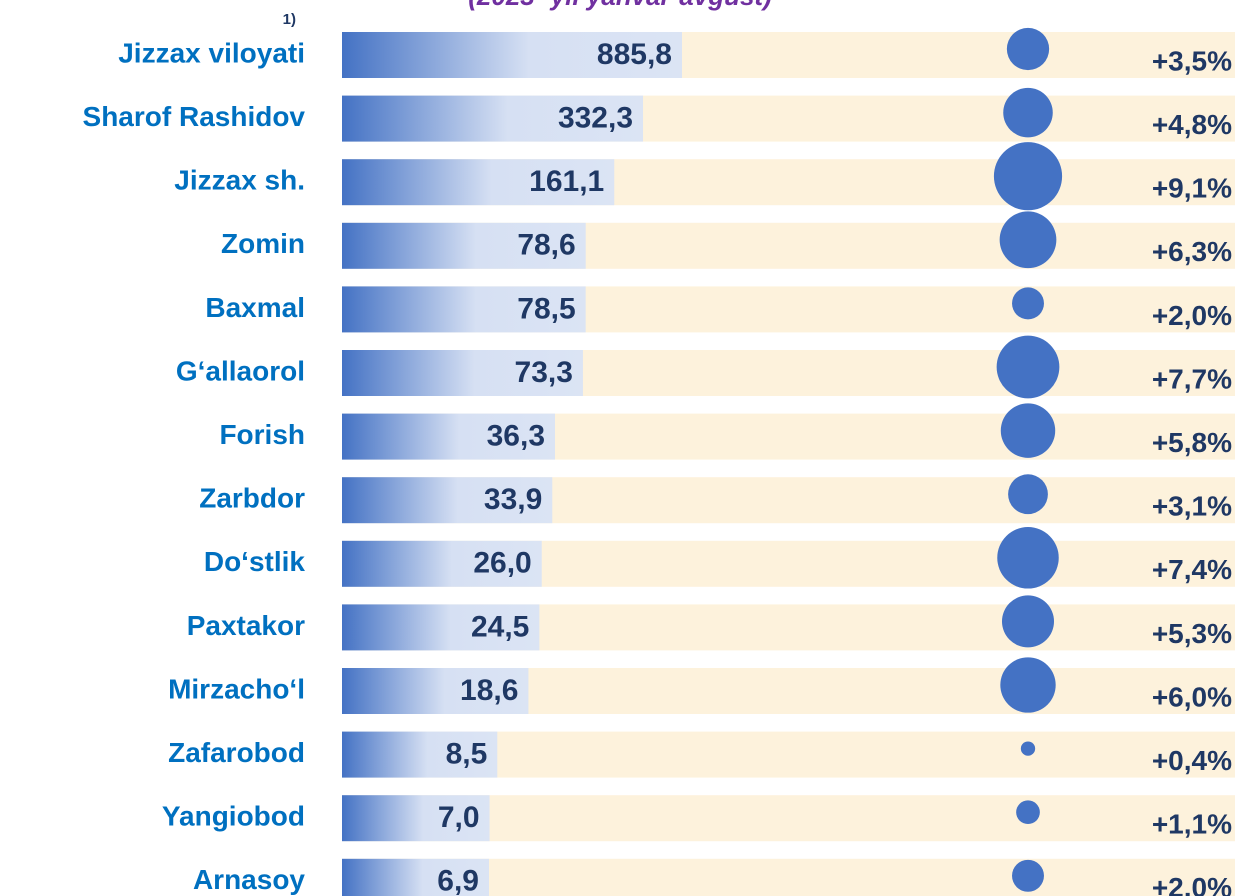  I want to click on growth-label: +3,5%, so click(1192, 60).